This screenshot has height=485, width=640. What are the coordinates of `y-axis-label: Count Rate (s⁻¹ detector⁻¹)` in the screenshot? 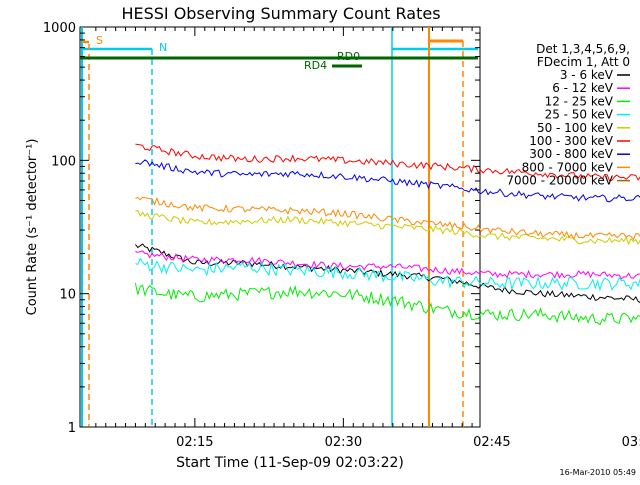 It's located at (32, 227).